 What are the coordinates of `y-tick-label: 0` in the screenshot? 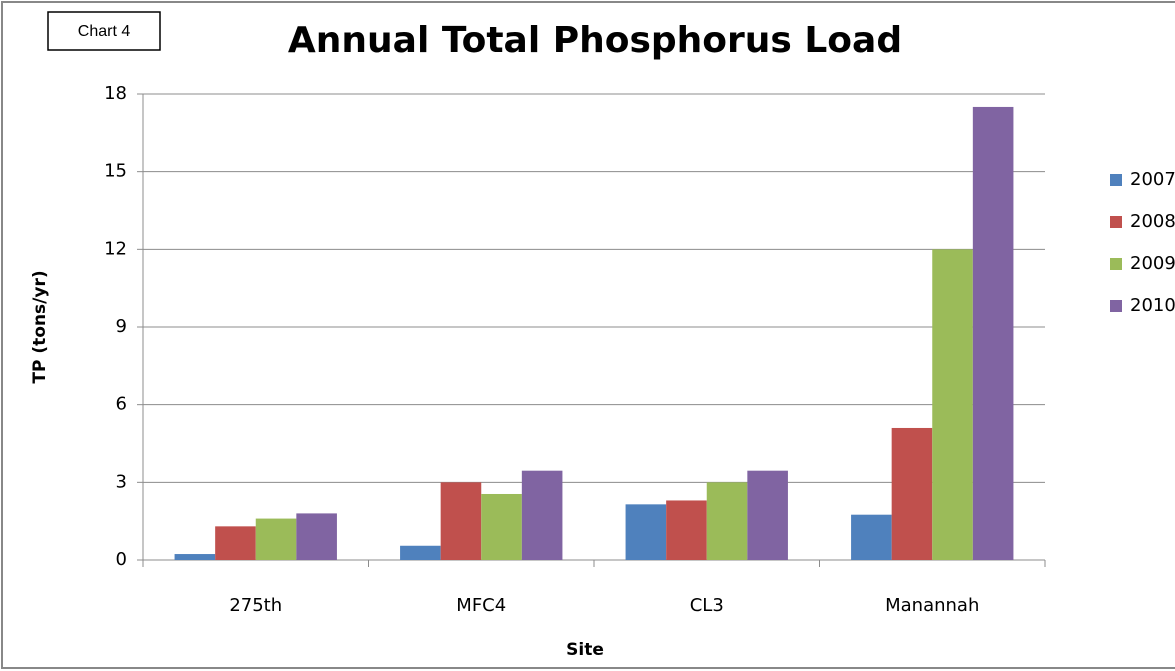 It's located at (121, 559).